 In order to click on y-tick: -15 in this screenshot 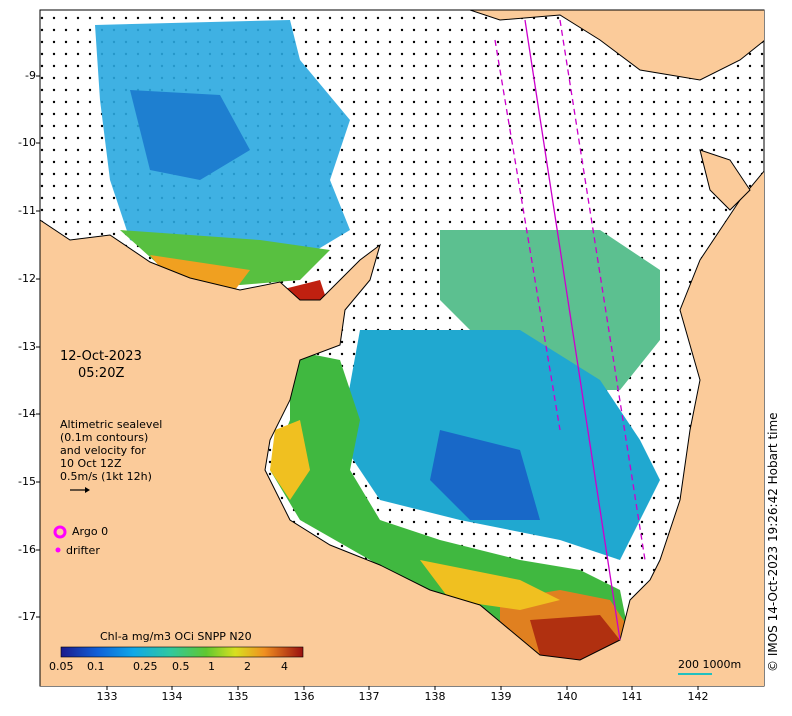, I will do `click(27, 481)`.